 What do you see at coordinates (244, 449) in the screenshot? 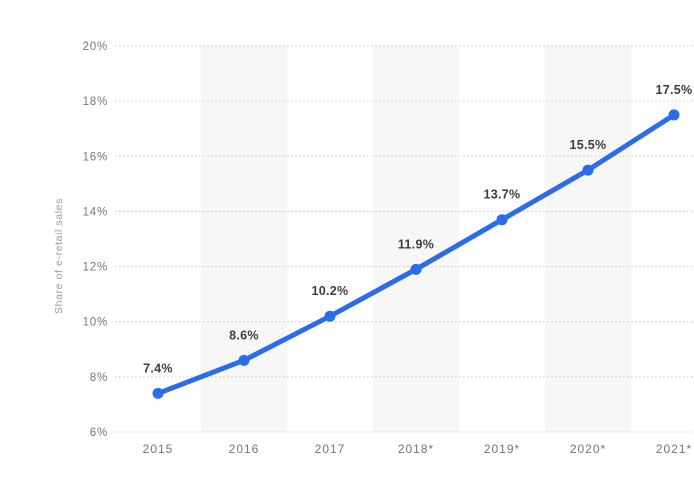
I see `x-tick-label: 2016` at bounding box center [244, 449].